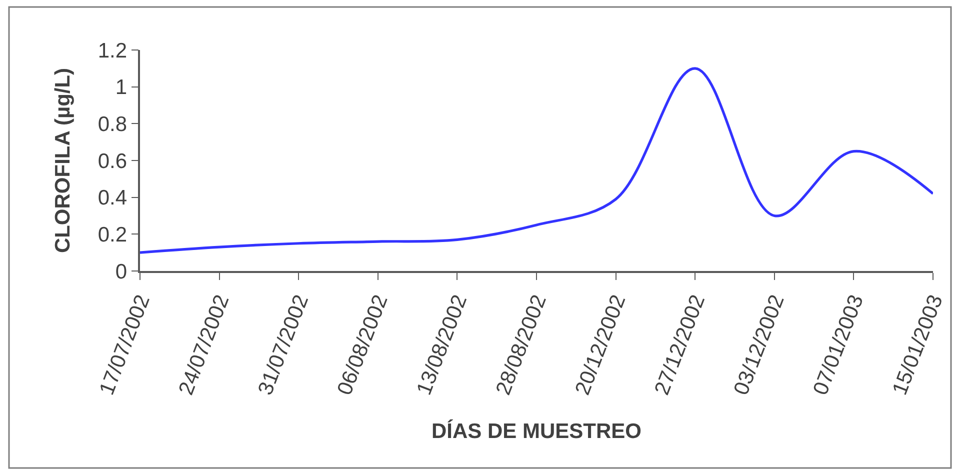 The width and height of the screenshot is (960, 476). Describe the element at coordinates (113, 235) in the screenshot. I see `y-tick-label: 0.2` at that location.